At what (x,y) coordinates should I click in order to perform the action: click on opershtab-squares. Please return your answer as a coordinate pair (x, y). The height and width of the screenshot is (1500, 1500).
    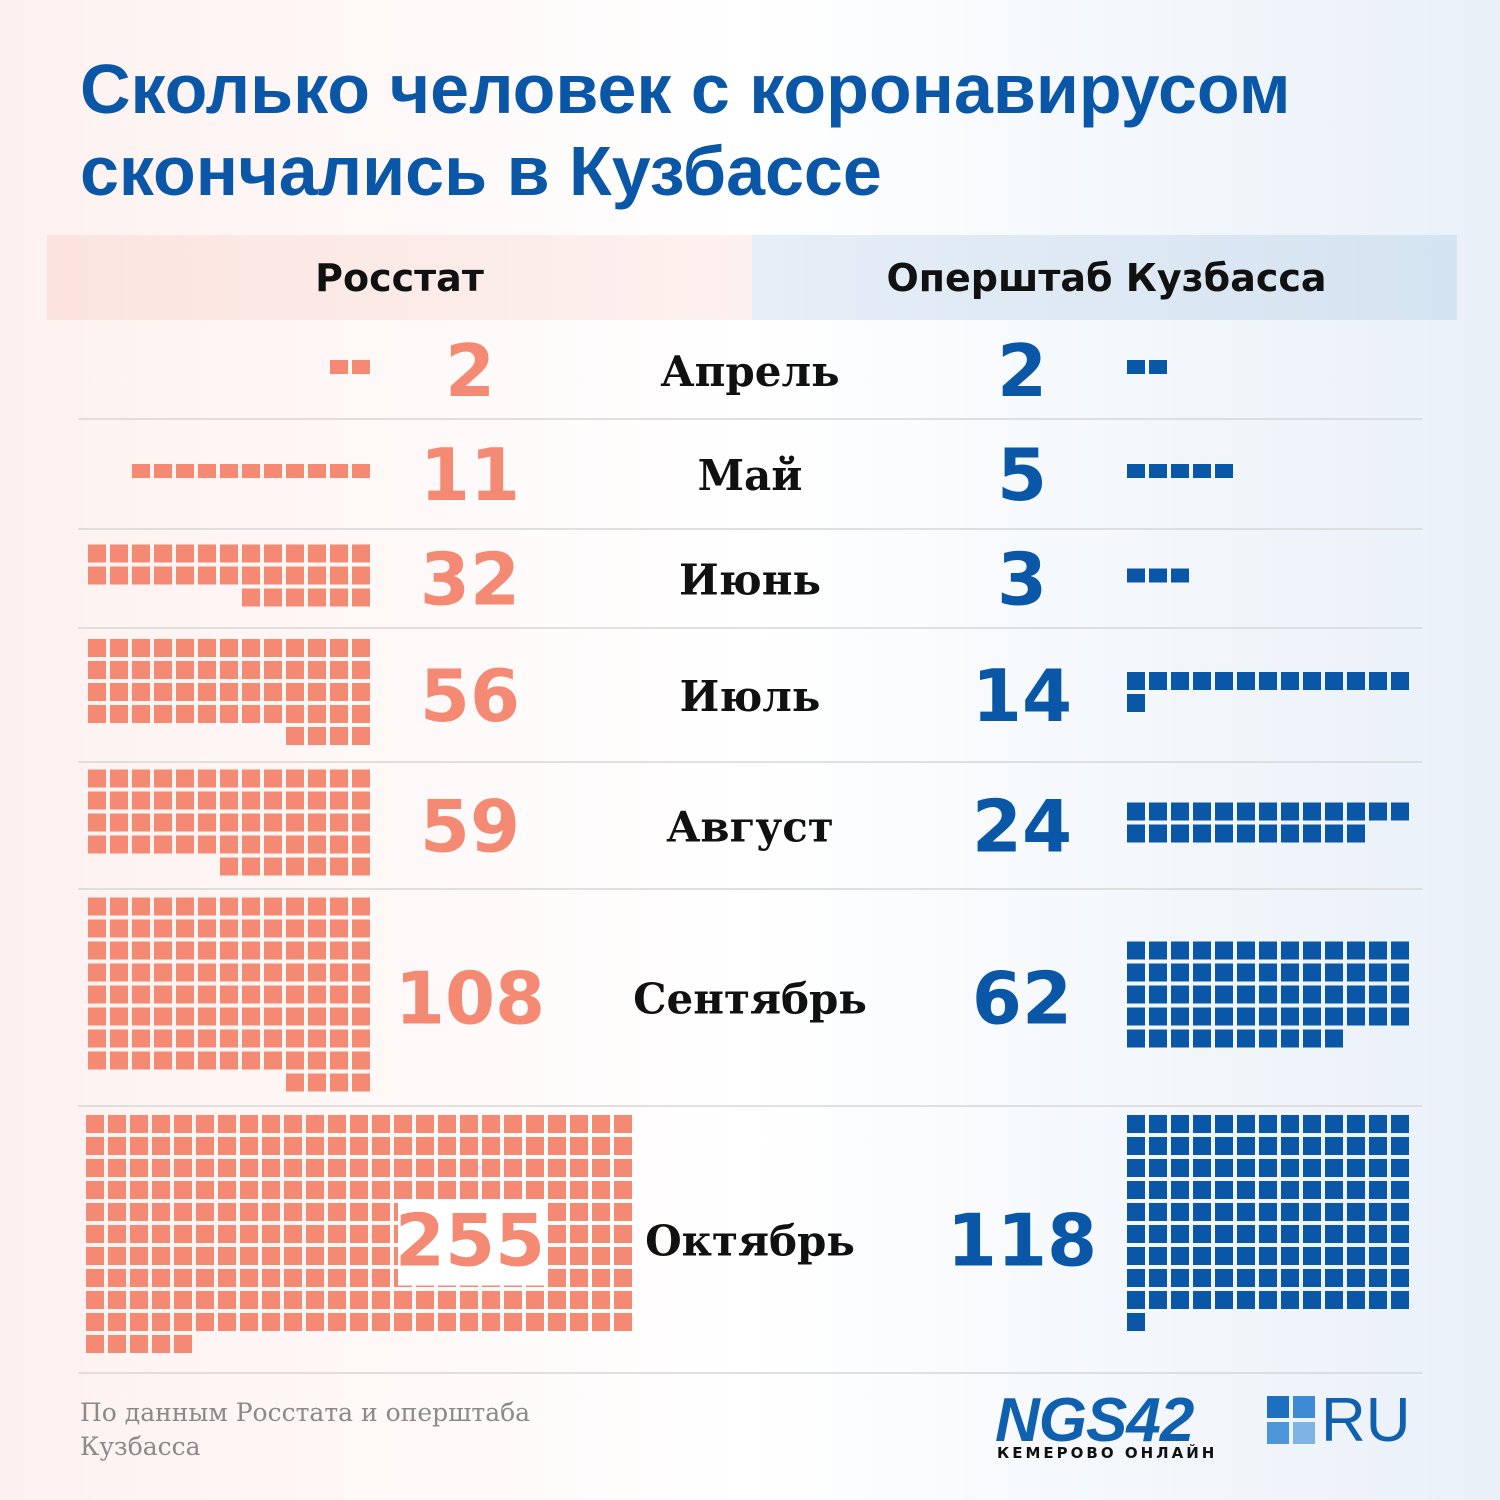
    Looking at the image, I should click on (1268, 692).